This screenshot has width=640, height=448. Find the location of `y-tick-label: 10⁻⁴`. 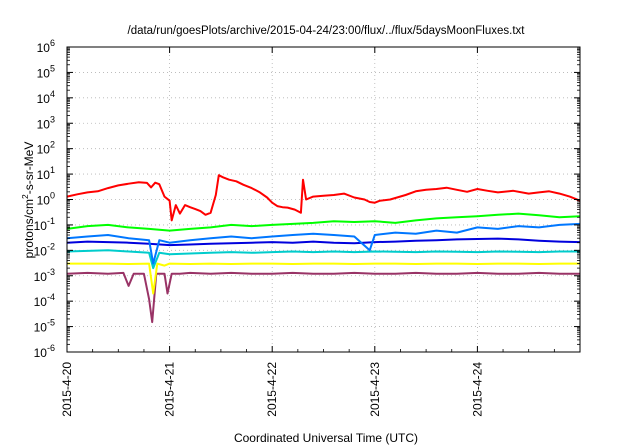

y-tick-label: 10⁻⁴ is located at coordinates (44, 300).